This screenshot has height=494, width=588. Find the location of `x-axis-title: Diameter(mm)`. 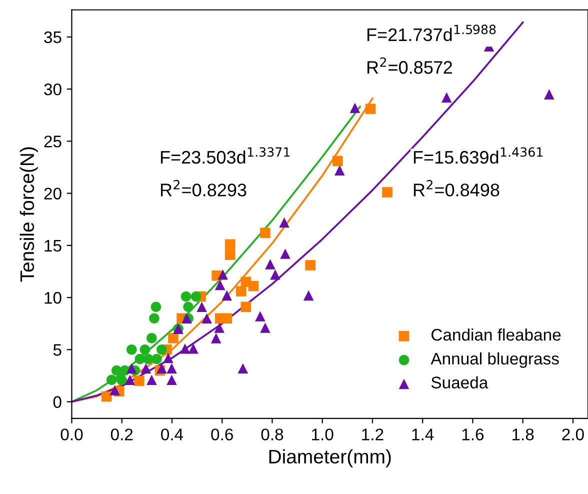

x-axis-title: Diameter(mm) is located at coordinates (330, 458).